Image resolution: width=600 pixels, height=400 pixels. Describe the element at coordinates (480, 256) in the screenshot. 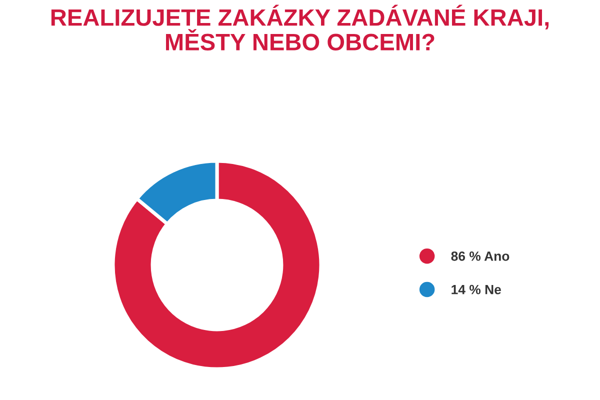

I see `legend-label: 86 % Ano` at that location.